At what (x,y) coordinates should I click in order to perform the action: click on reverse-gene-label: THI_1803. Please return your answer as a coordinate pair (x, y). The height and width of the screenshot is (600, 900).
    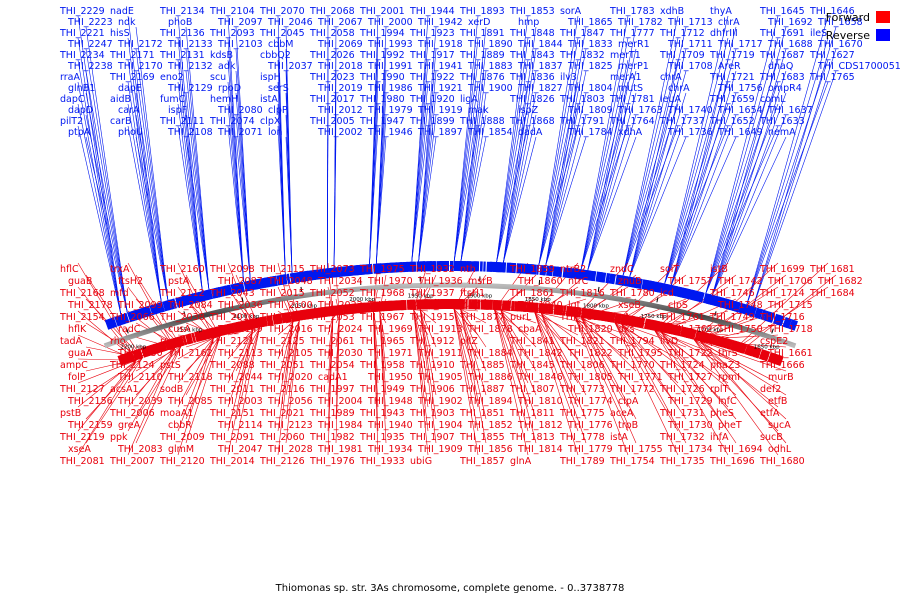
    Looking at the image, I should click on (582, 99).